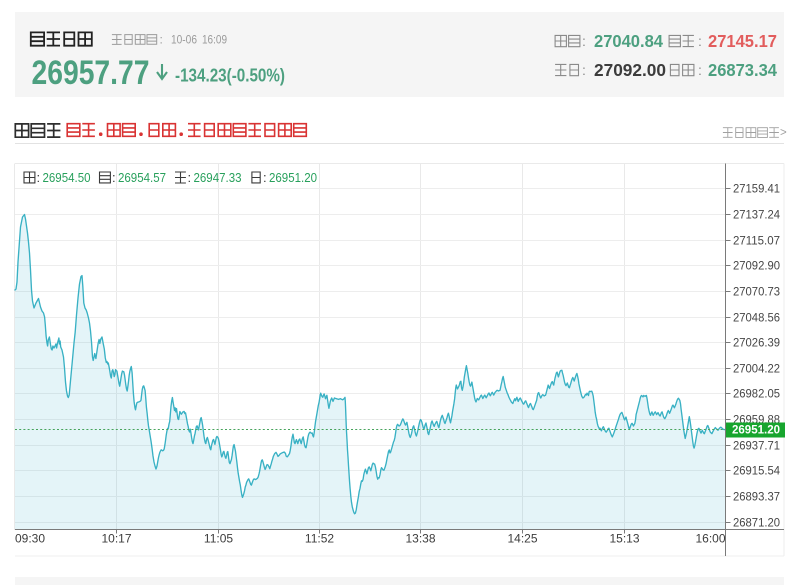 The image size is (800, 585). What do you see at coordinates (230, 76) in the screenshot?
I see `svg-text: -134.23(-0.50%)` at bounding box center [230, 76].